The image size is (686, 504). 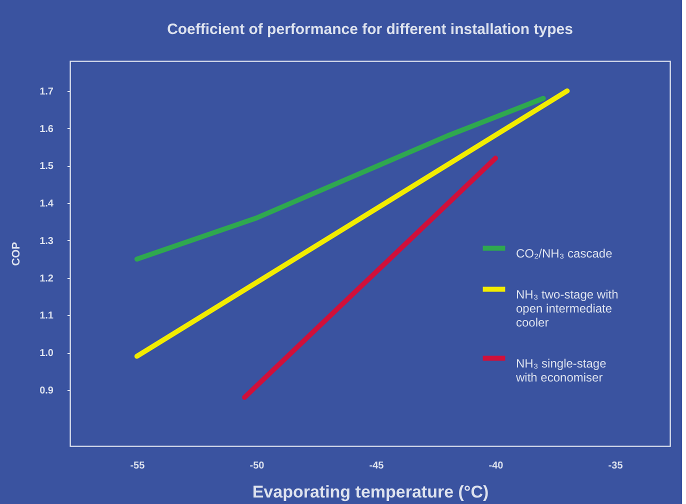 What do you see at coordinates (138, 466) in the screenshot?
I see `x-tick-label: -55` at bounding box center [138, 466].